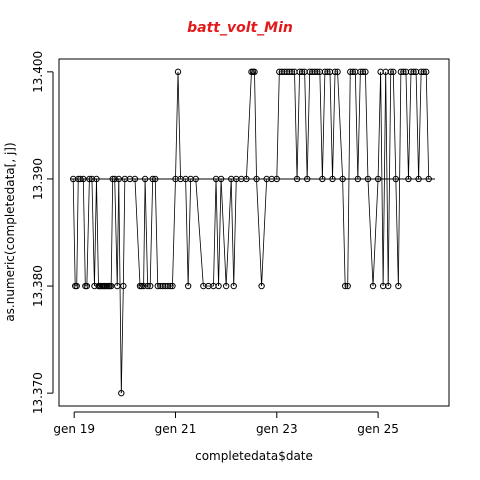 Image resolution: width=480 pixels, height=480 pixels. What do you see at coordinates (38, 393) in the screenshot?
I see `y-tick-label: 13.370` at bounding box center [38, 393].